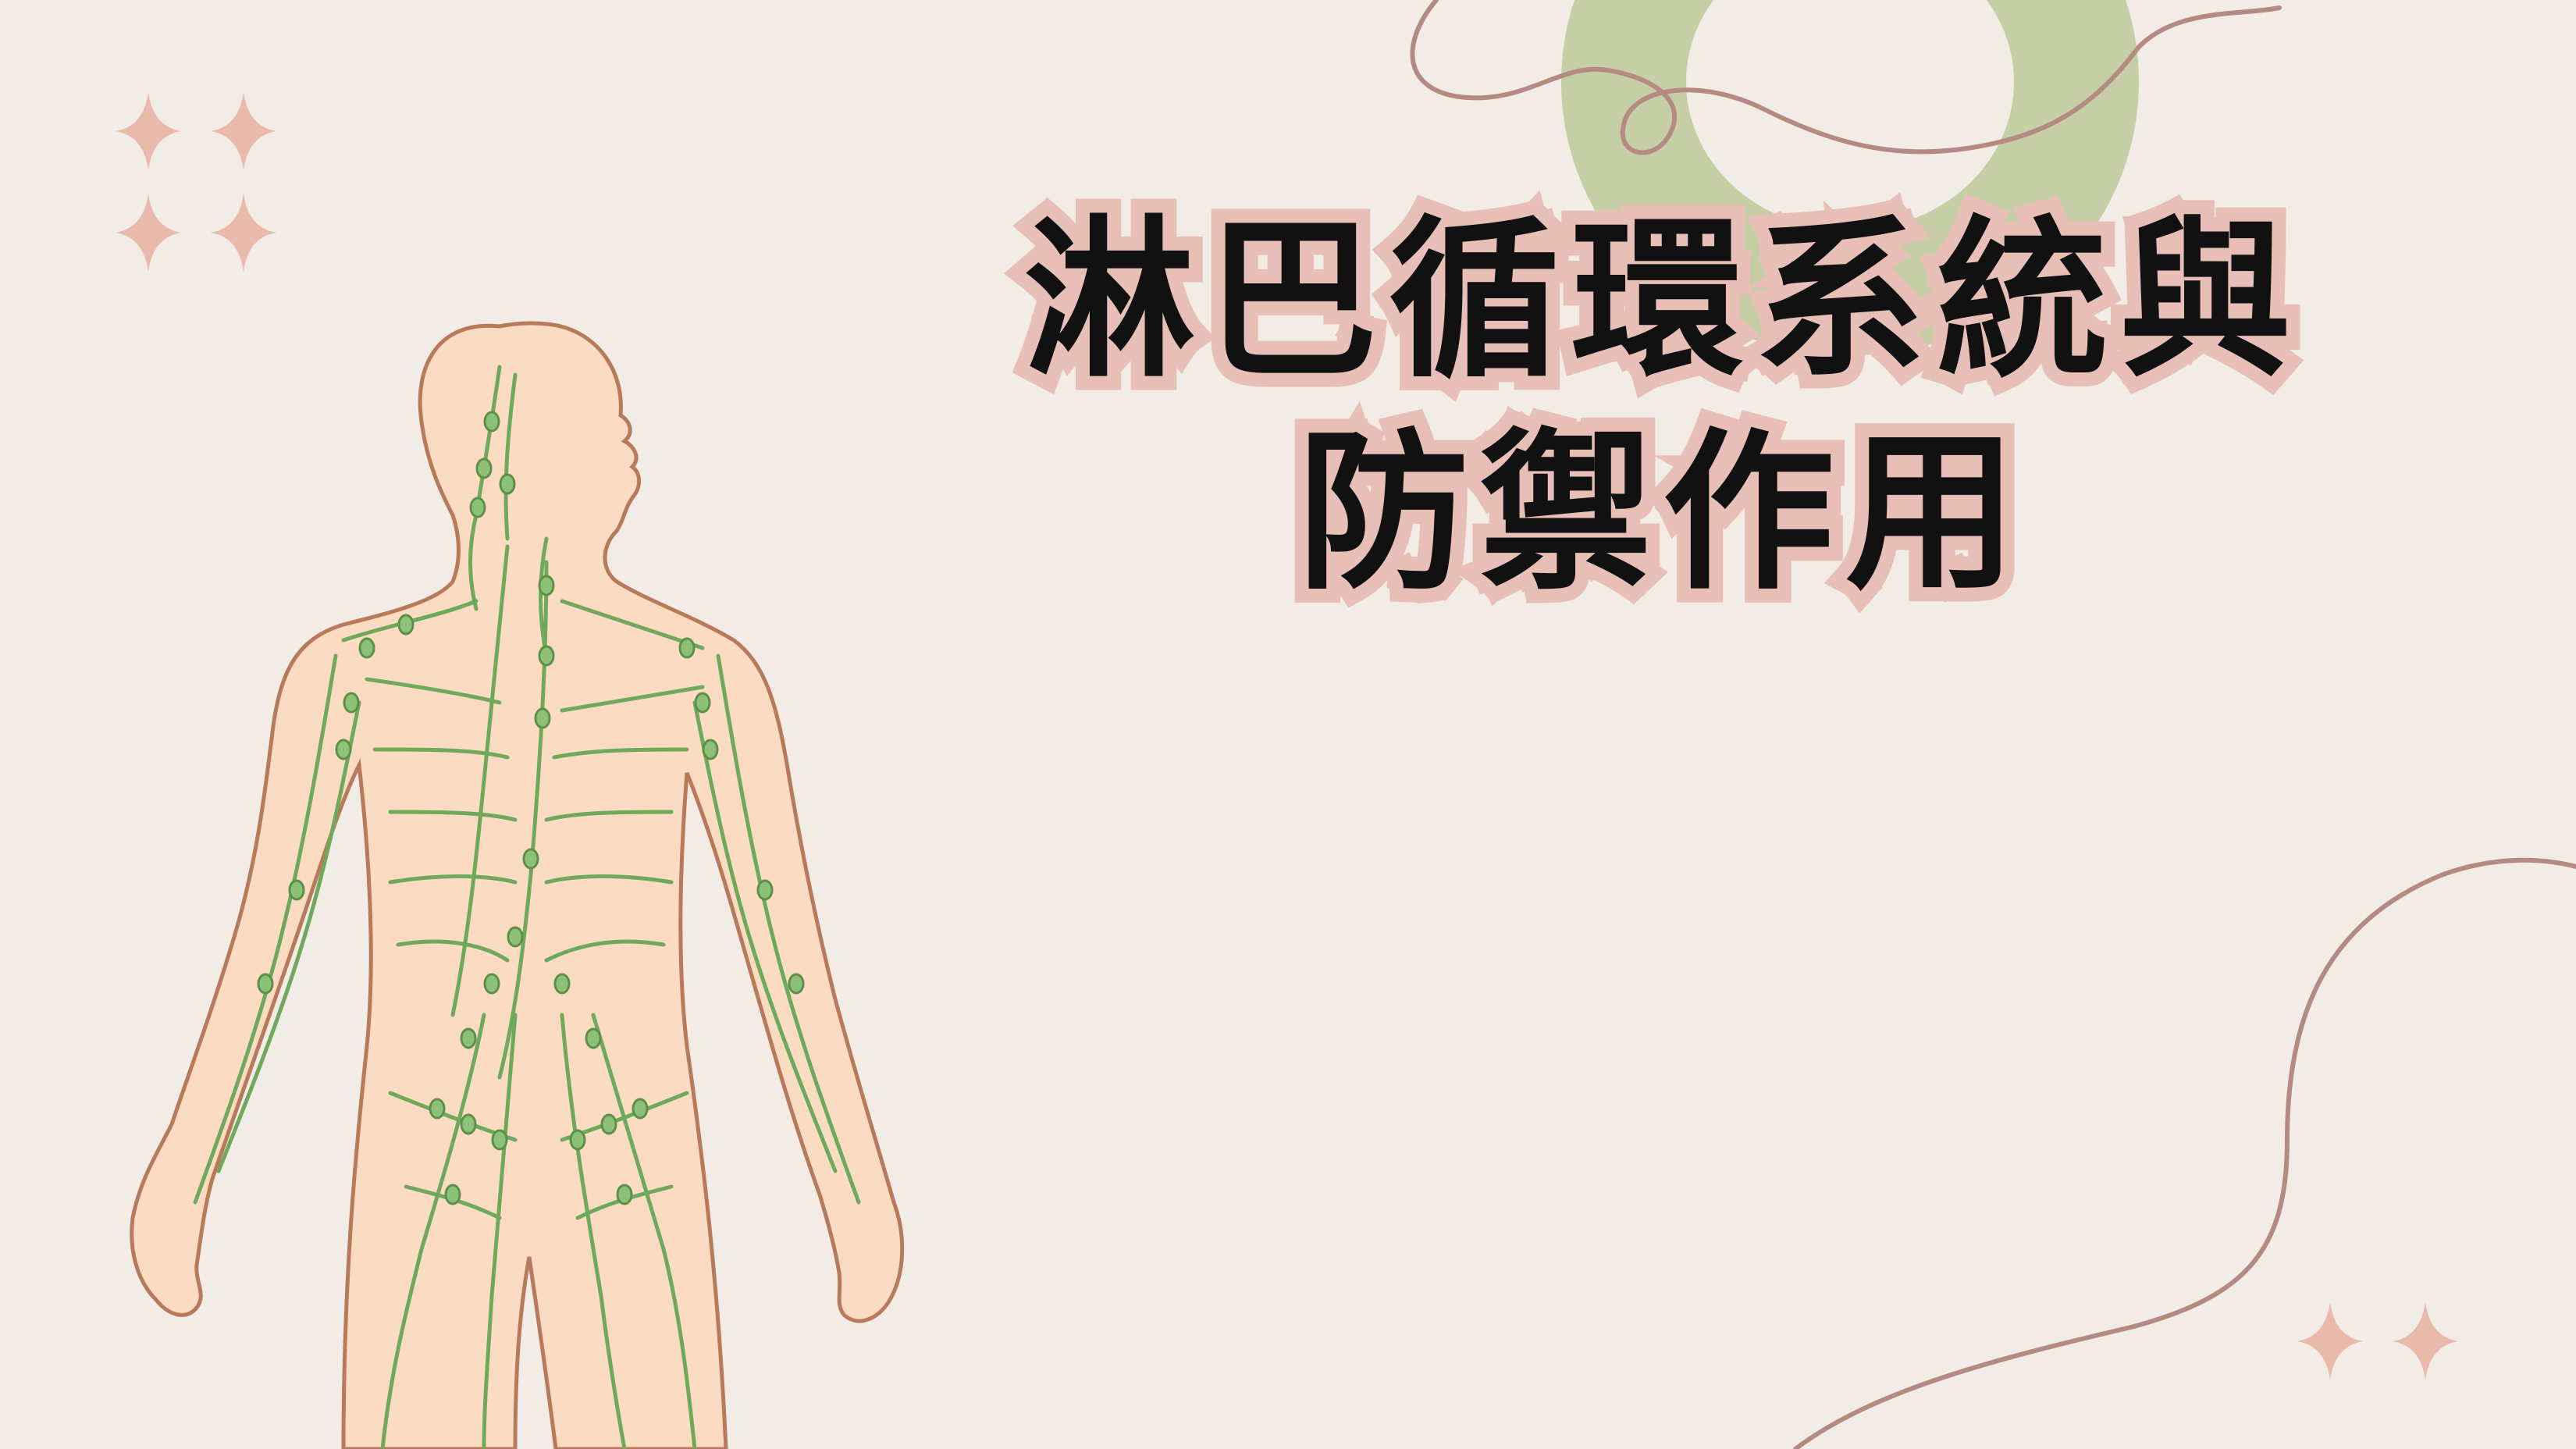 The height and width of the screenshot is (1449, 2576). Describe the element at coordinates (531, 808) in the screenshot. I see `lymph-nodes` at that location.